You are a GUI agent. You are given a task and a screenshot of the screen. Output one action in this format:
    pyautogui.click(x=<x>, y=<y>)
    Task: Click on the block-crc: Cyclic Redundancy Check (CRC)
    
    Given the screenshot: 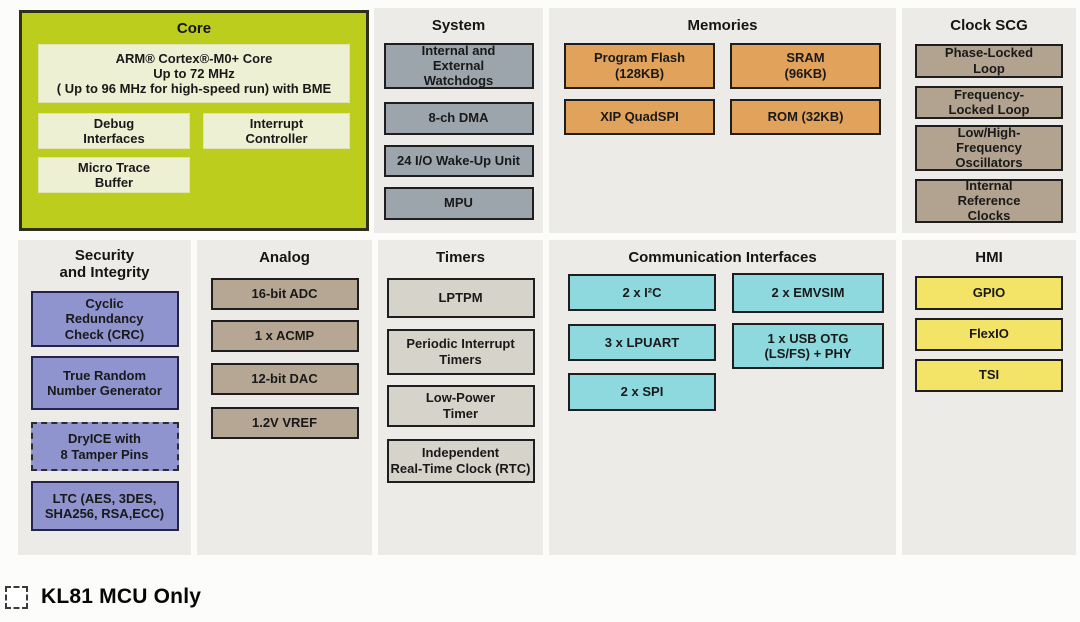 What is the action you would take?
    pyautogui.click(x=104, y=319)
    